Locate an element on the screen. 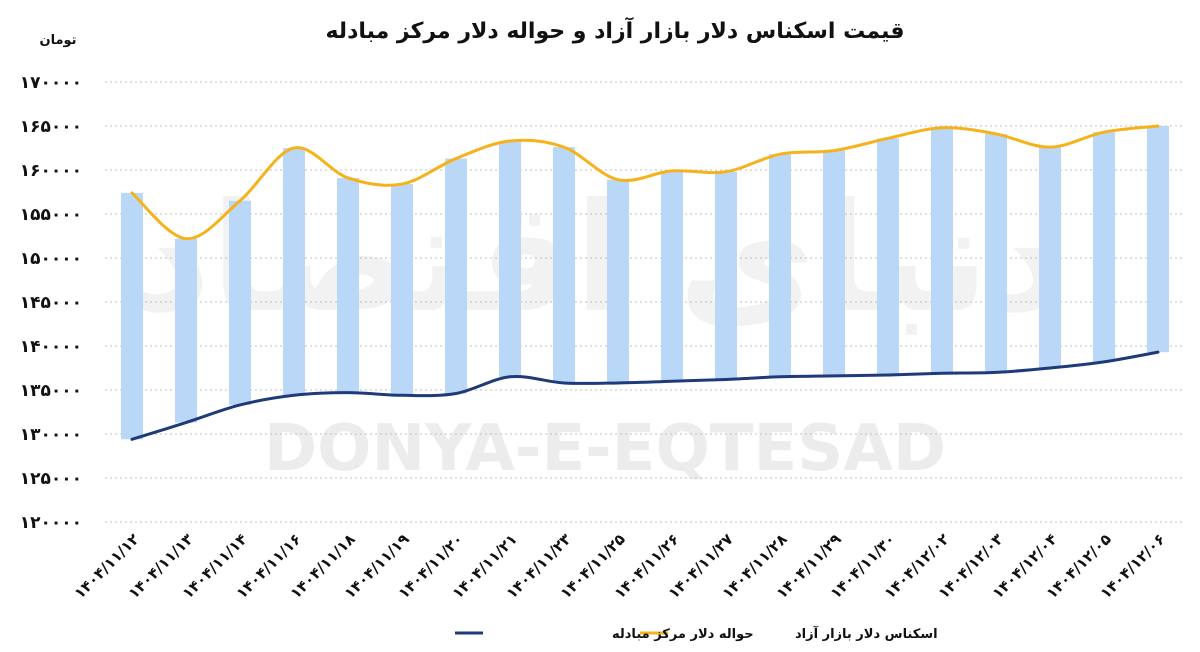 The height and width of the screenshot is (652, 1200). unit-label: تومان is located at coordinates (57, 40).